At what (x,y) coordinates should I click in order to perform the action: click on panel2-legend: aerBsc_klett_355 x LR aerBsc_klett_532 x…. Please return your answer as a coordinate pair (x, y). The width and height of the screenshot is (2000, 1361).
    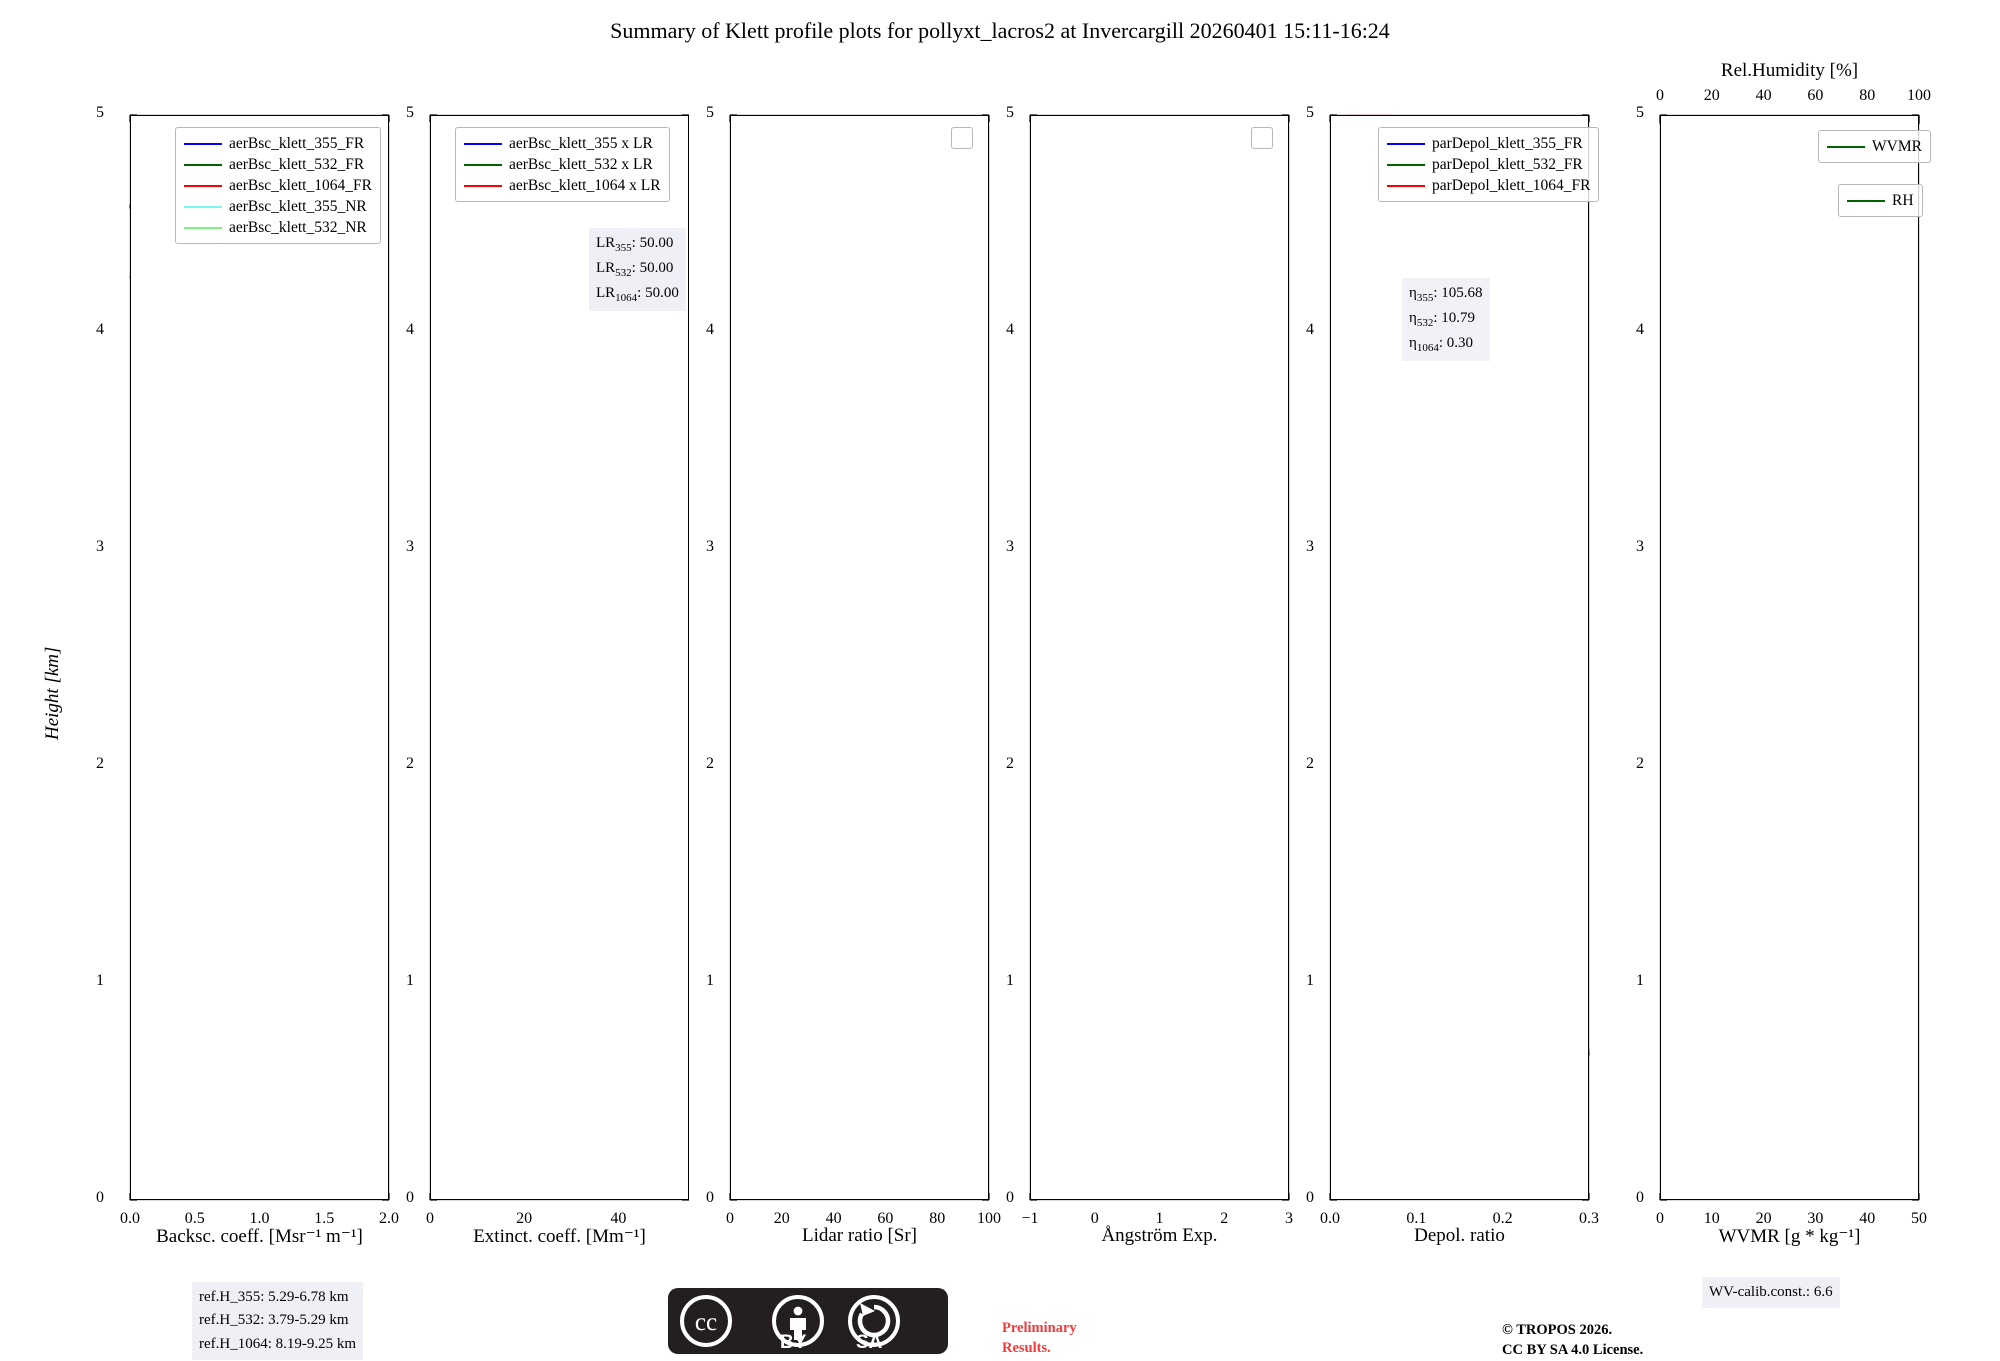
    Looking at the image, I should click on (562, 164).